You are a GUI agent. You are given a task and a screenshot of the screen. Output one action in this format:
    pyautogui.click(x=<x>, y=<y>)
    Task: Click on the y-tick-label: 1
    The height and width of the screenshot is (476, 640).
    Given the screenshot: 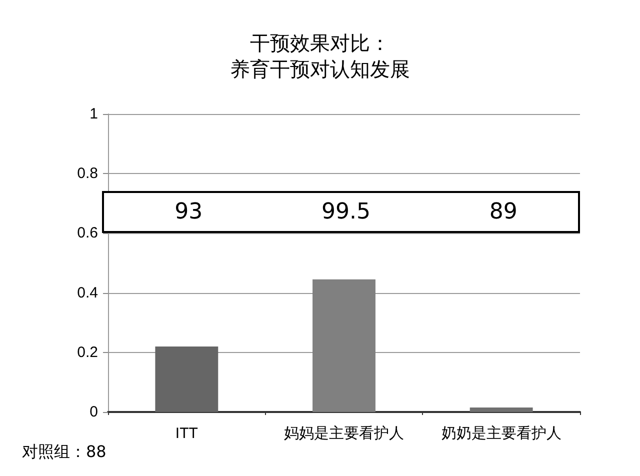 What is the action you would take?
    pyautogui.click(x=94, y=114)
    